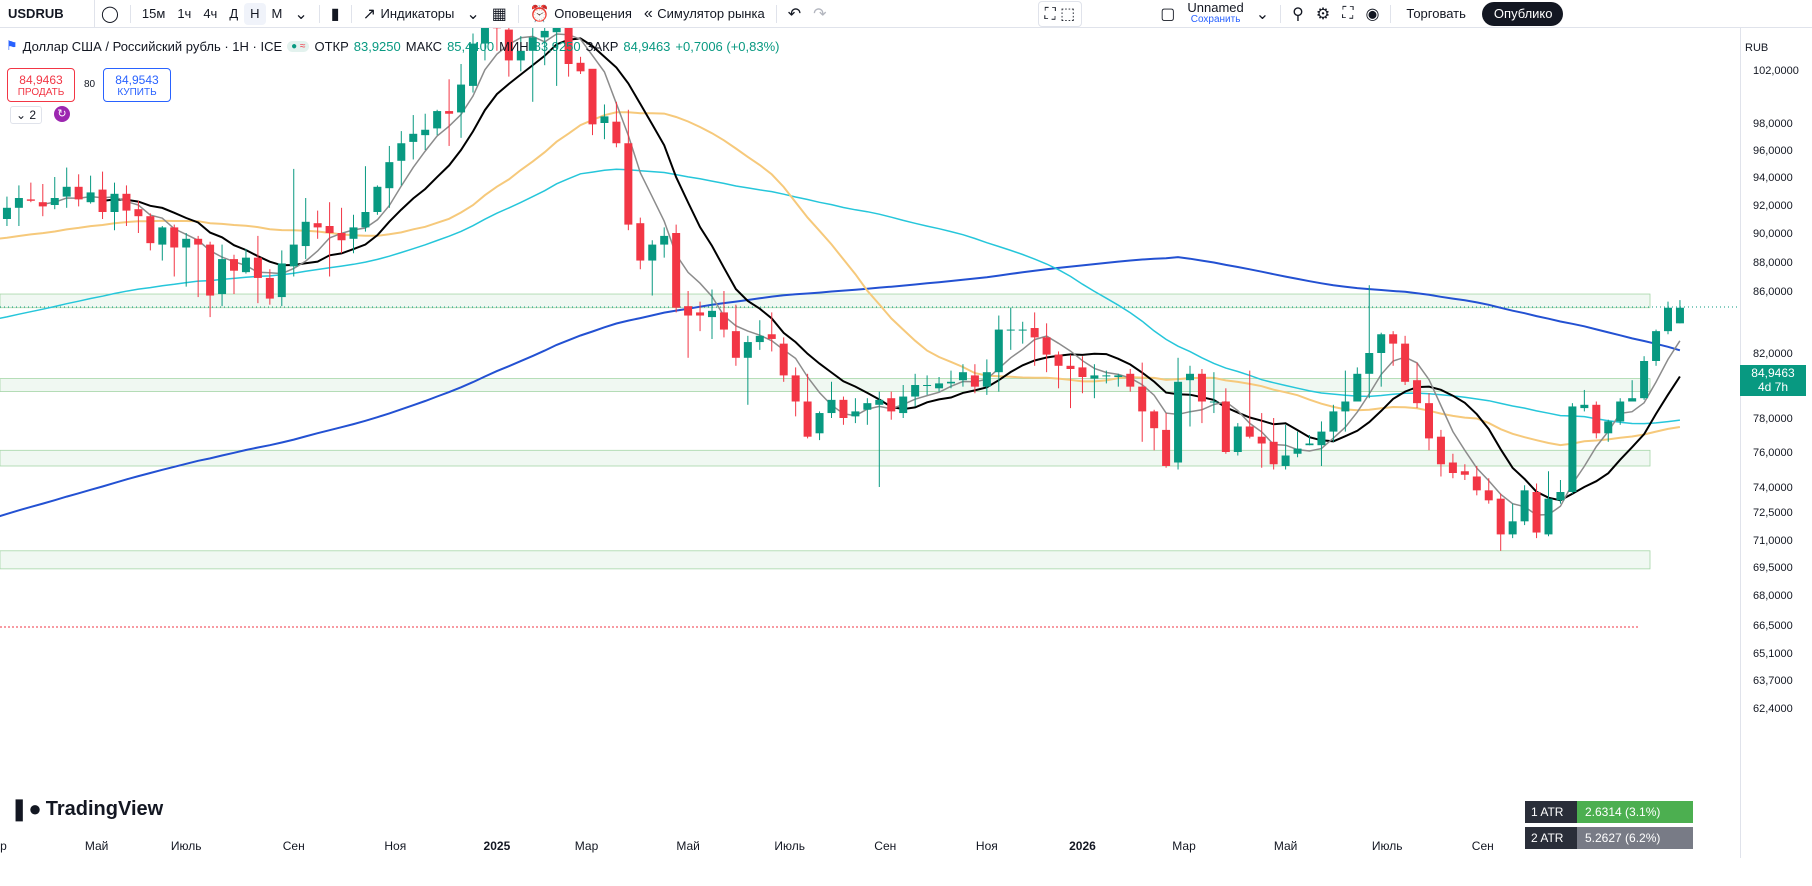  I want to click on interval-month: М, so click(277, 13).